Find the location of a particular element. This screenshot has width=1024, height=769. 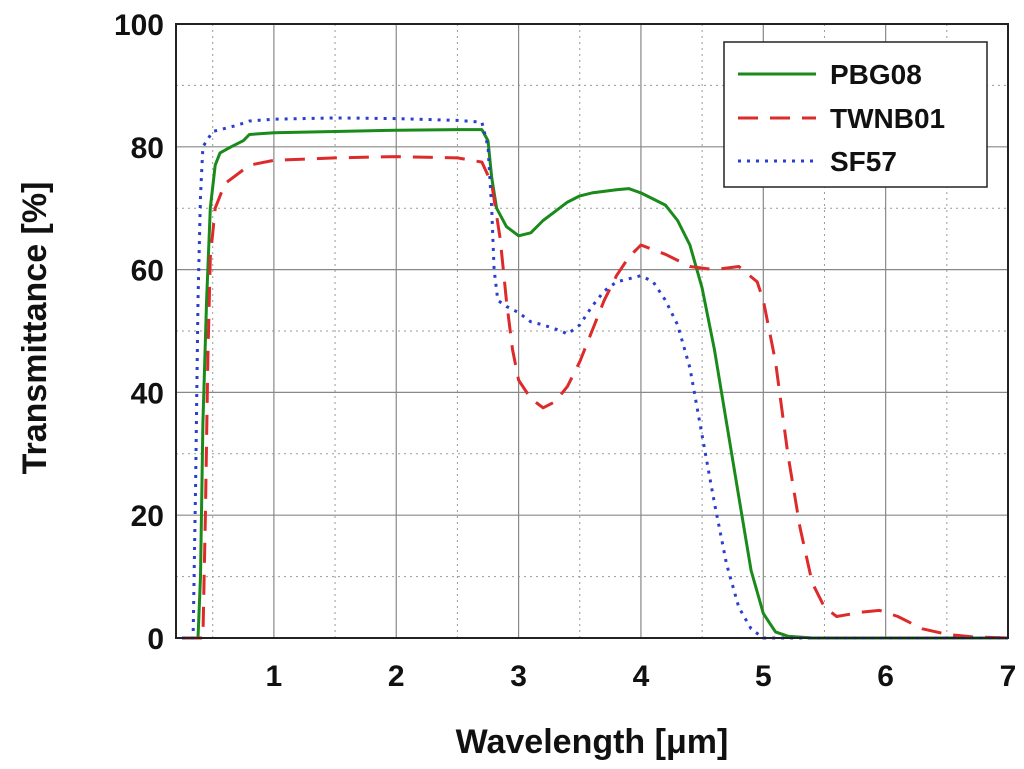

y-tick-labels: 0 20 40 60 80 100 is located at coordinates (139, 332).